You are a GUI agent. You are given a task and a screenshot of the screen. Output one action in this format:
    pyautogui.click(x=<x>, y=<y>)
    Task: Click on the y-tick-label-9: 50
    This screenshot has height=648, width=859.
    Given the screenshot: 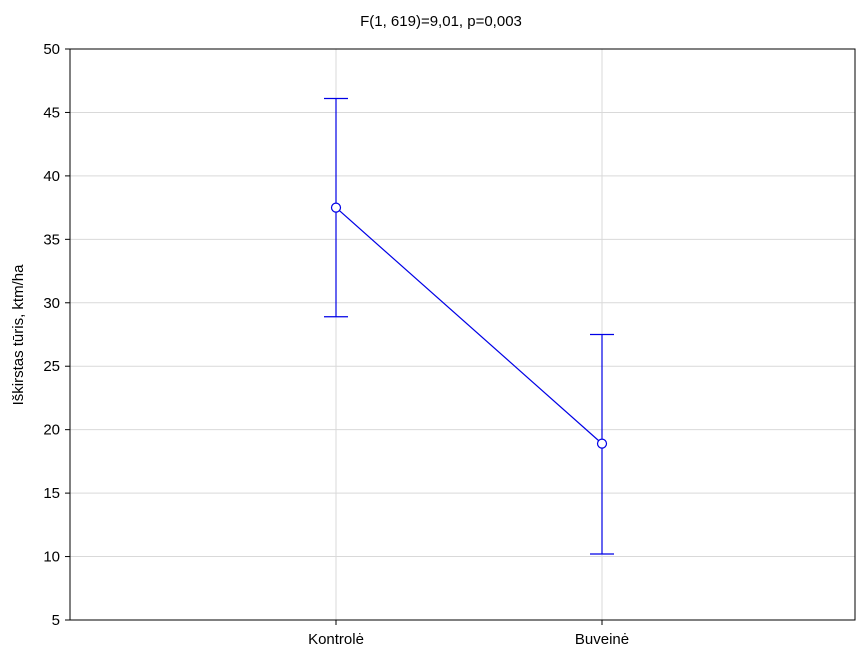 What is the action you would take?
    pyautogui.click(x=51, y=49)
    